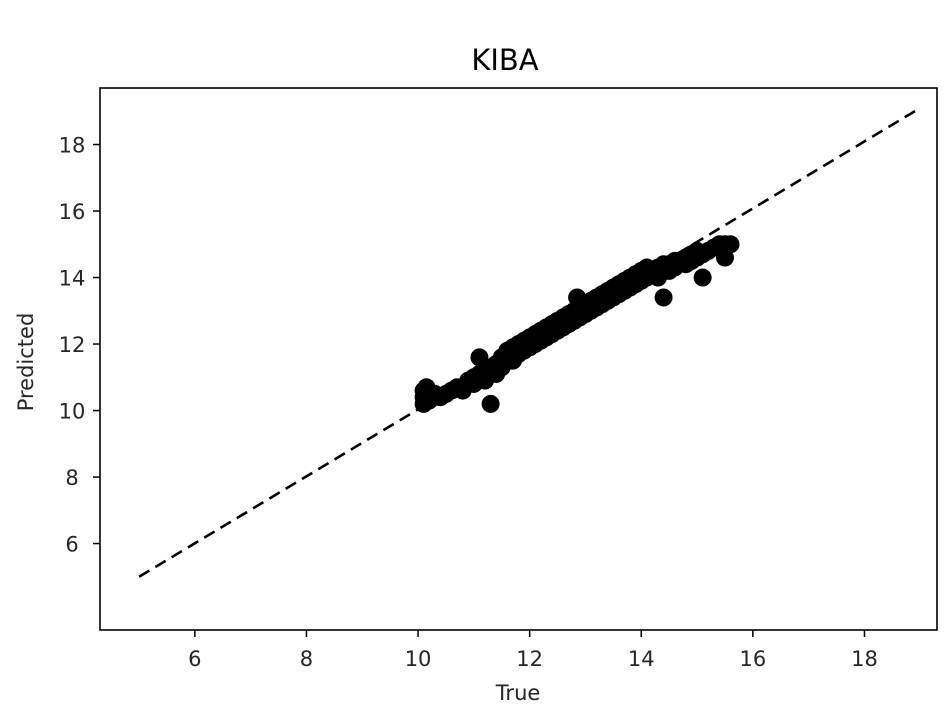 Image resolution: width=950 pixels, height=720 pixels. Describe the element at coordinates (72, 212) in the screenshot. I see `y-tick-label: 16` at that location.